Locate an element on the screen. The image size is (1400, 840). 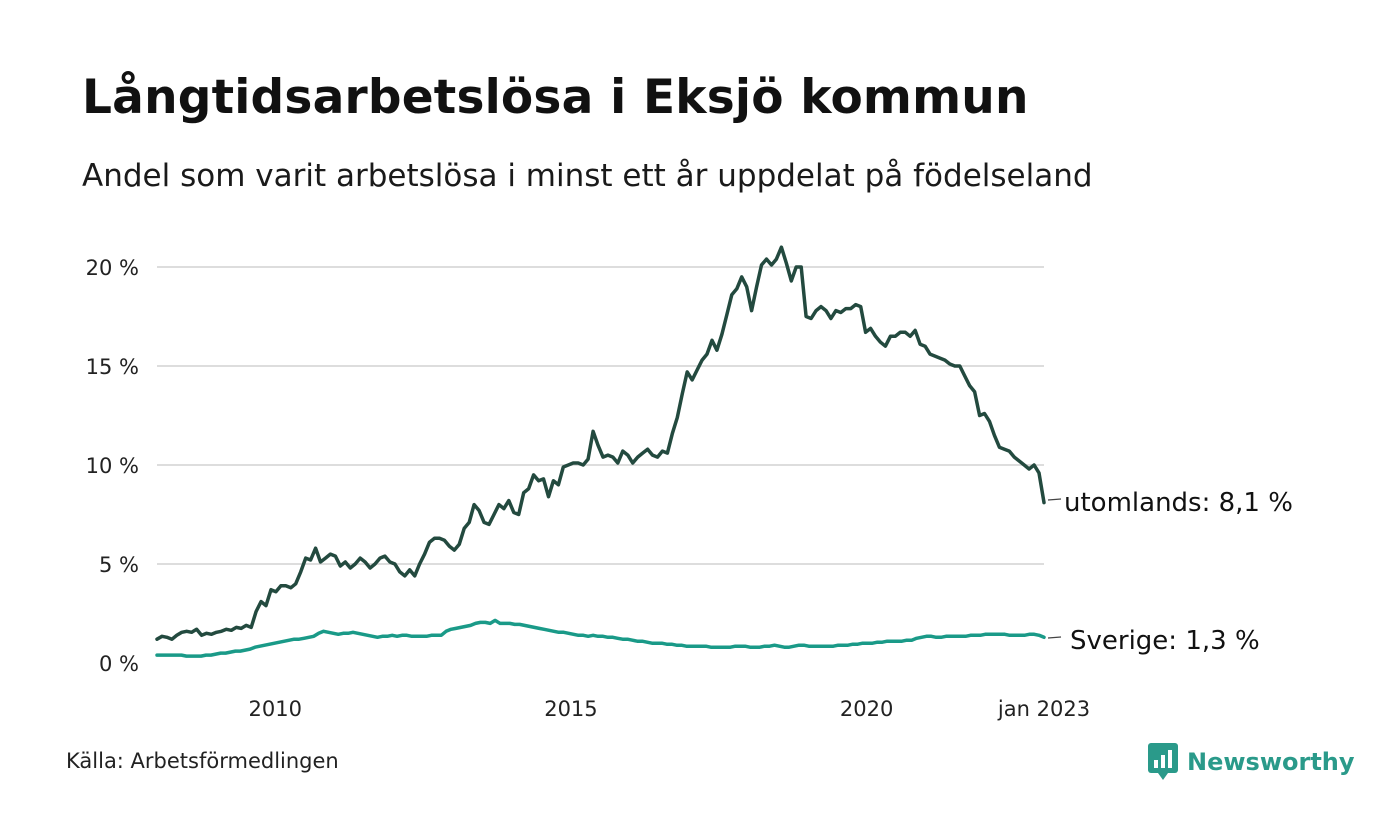
x-tick-label: 2020 is located at coordinates (866, 709).